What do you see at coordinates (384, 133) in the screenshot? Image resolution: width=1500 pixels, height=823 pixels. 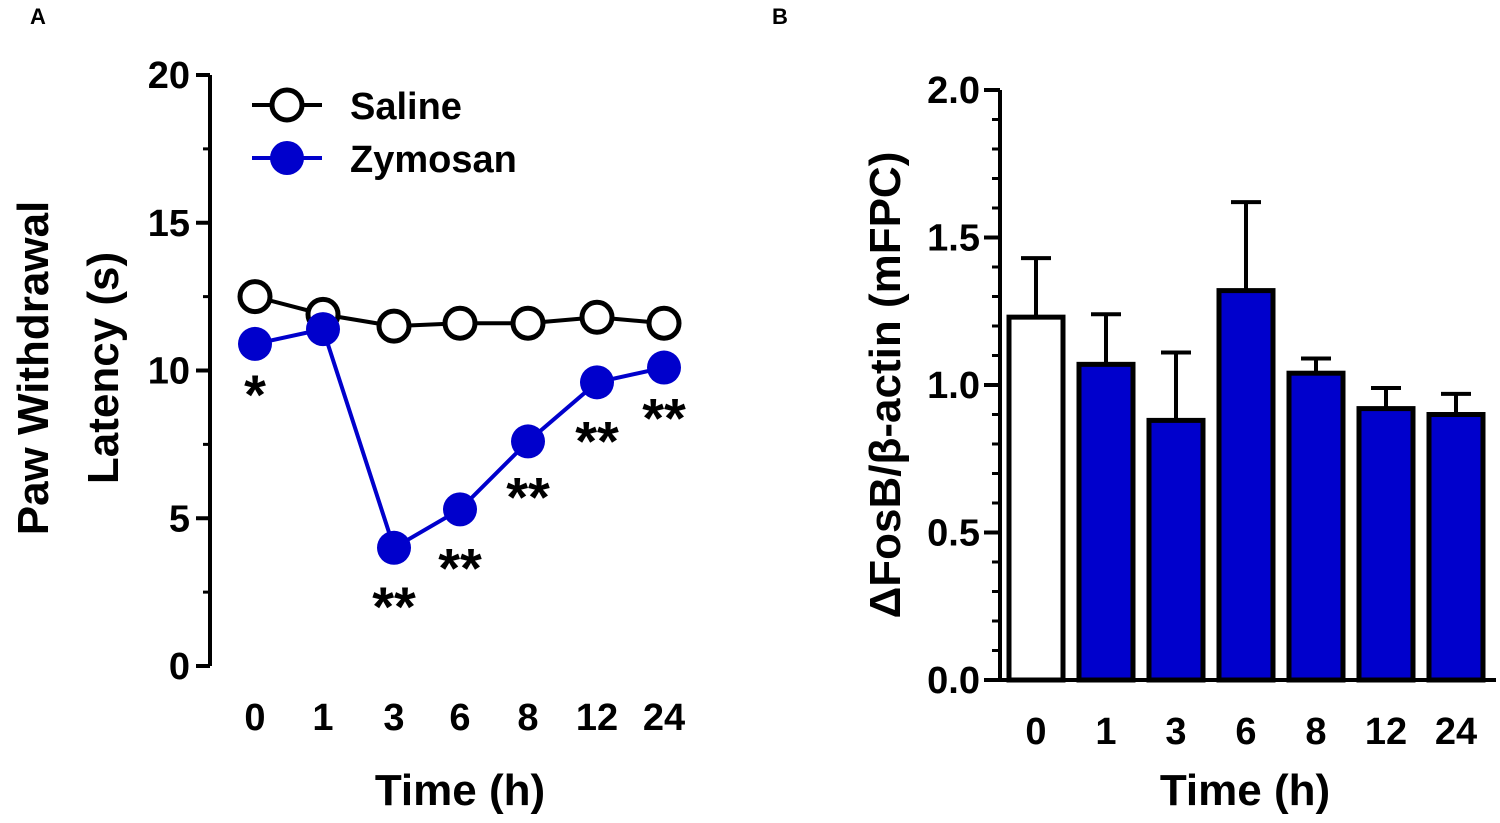 I see `panel-a-legend: Saline Zymosan` at bounding box center [384, 133].